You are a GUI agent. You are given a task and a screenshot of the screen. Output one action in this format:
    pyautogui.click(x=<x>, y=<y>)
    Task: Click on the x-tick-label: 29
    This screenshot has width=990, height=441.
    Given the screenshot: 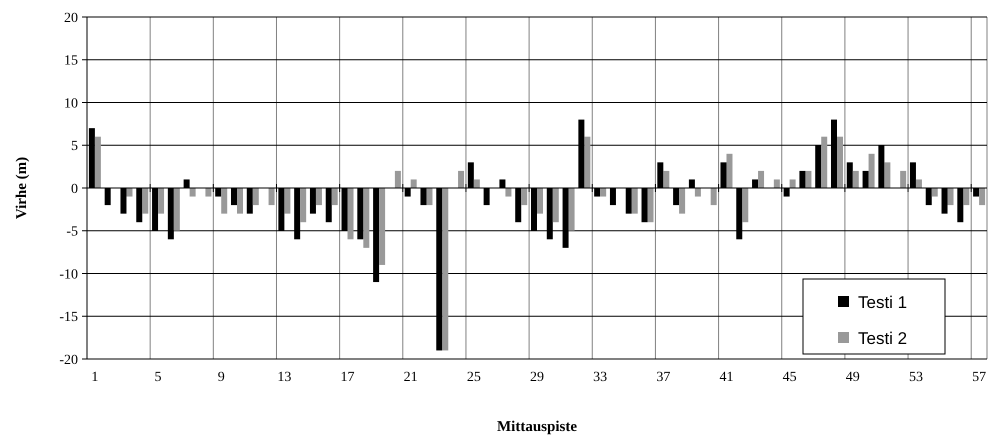 What is the action you would take?
    pyautogui.click(x=537, y=377)
    